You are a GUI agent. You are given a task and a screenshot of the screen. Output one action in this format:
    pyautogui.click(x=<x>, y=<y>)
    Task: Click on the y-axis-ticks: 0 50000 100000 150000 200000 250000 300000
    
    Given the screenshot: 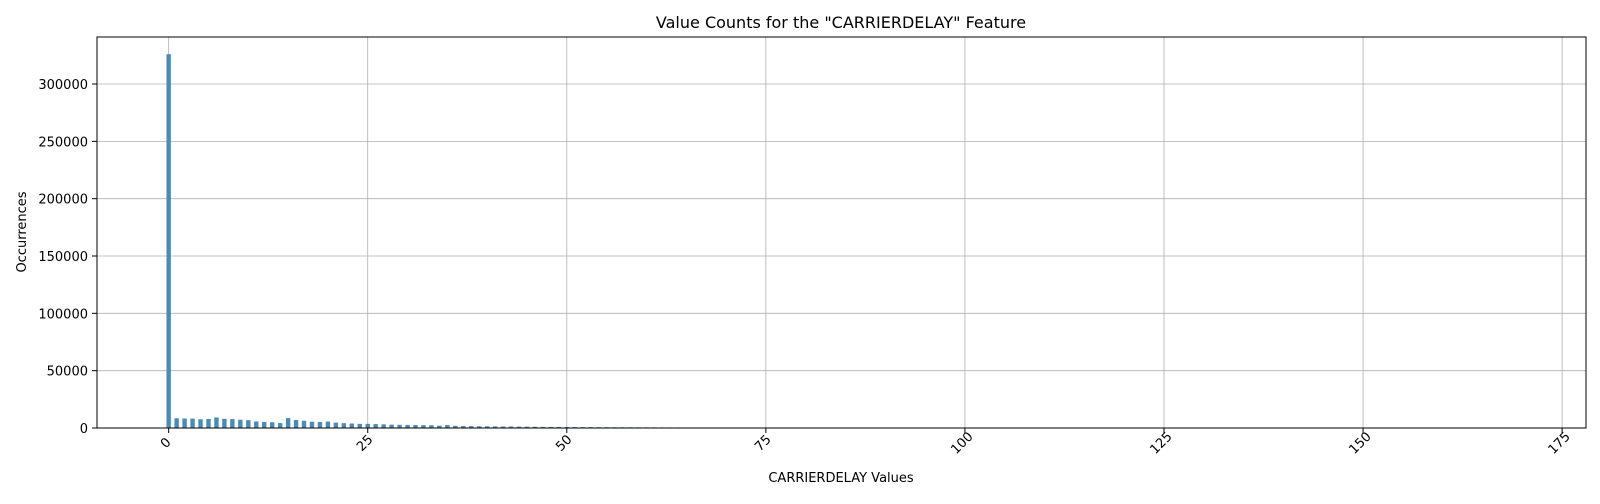 What is the action you would take?
    pyautogui.click(x=67, y=257)
    